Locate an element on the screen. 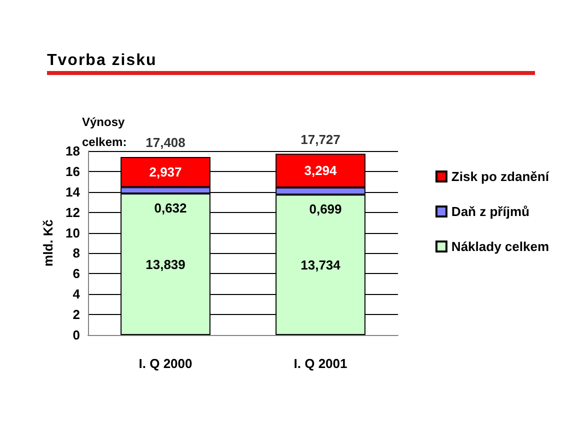 The height and width of the screenshot is (423, 564). legend-label: Náklady celkem is located at coordinates (500, 246).